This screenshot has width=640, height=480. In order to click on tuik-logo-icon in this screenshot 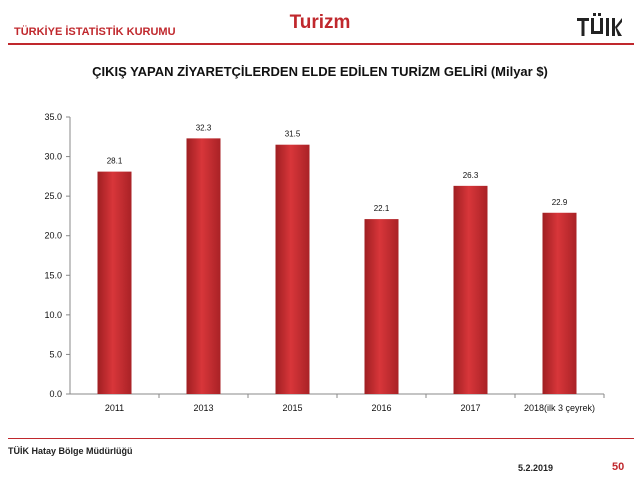, I will do `click(599, 24)`.